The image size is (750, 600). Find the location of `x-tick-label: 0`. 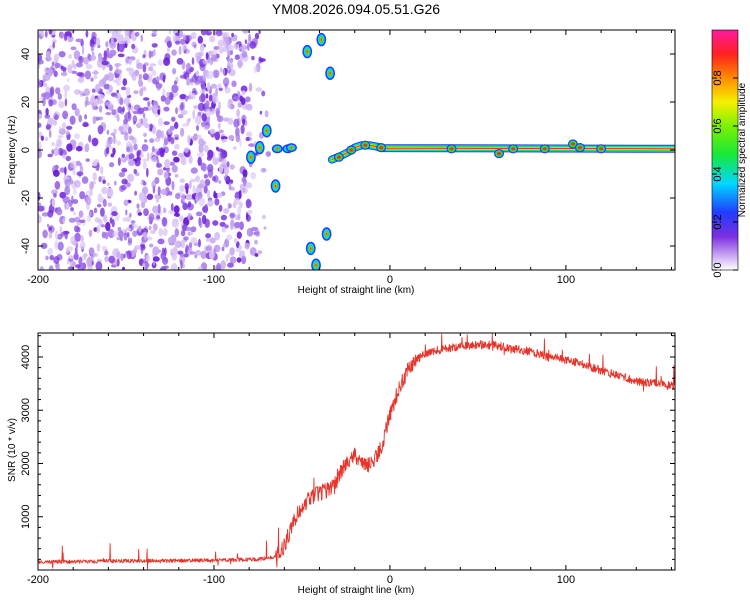

x-tick-label: 0 is located at coordinates (390, 580).